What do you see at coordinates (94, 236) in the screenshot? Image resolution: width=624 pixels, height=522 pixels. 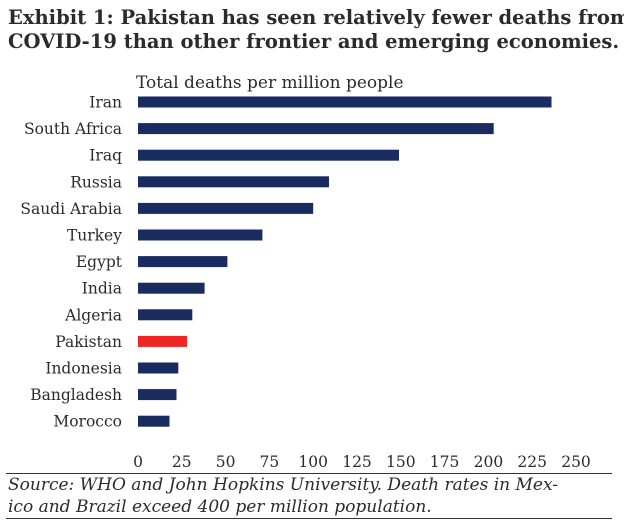 I see `category-label-turkey: Turkey` at bounding box center [94, 236].